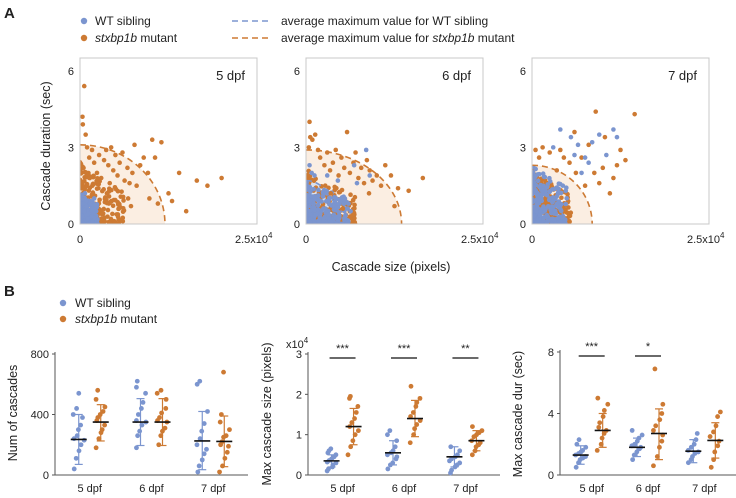 The height and width of the screenshot is (498, 736). I want to click on panel-b-legend: WT sibling stxbp1b mutant, so click(108, 311).